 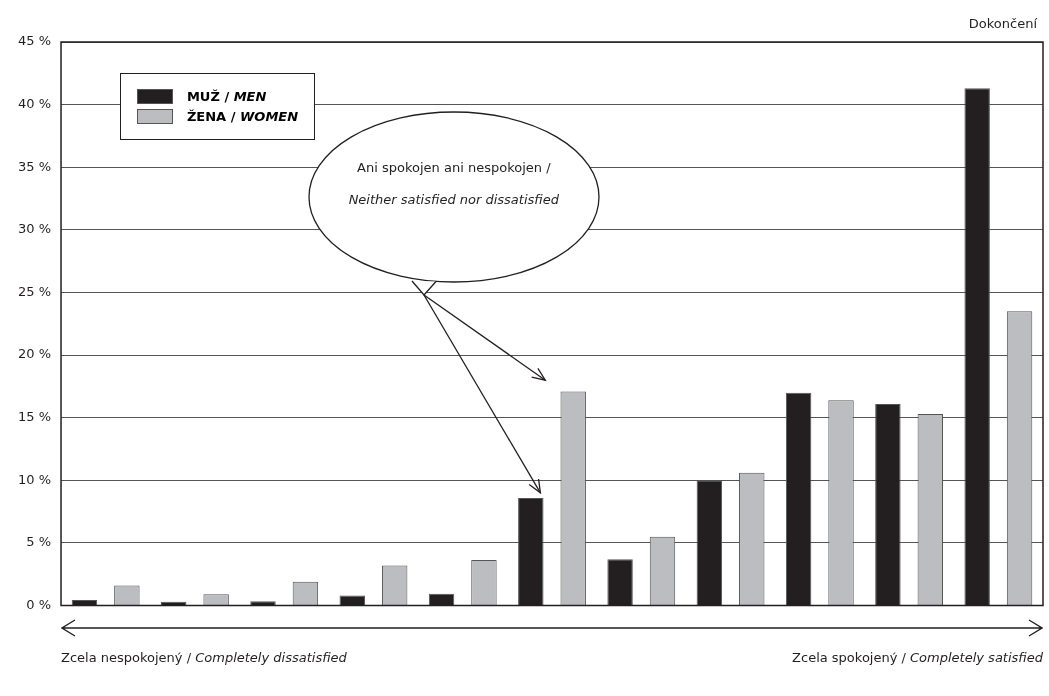 I want to click on text: Zcela spokojený / Completely satisfied, so click(x=917, y=657).